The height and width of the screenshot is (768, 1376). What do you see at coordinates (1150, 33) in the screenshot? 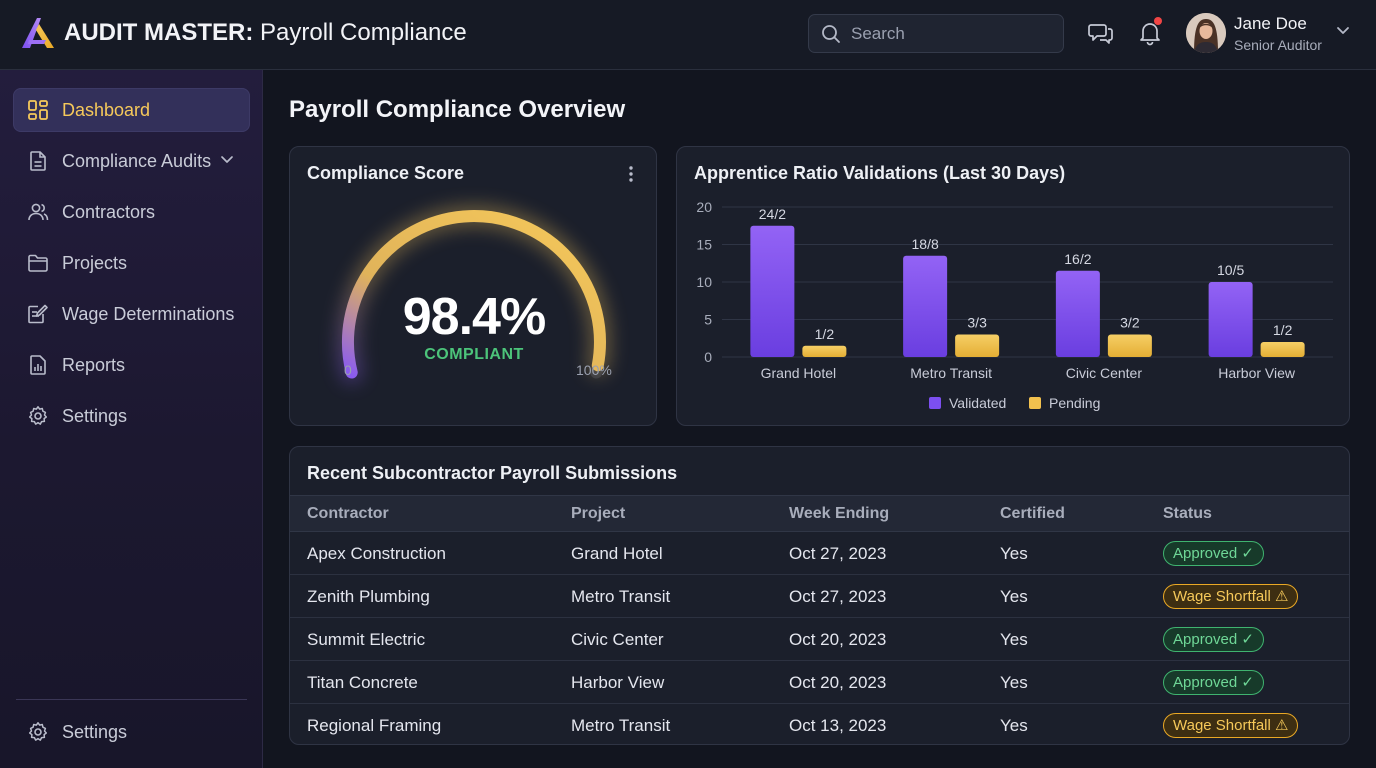
I see `bell-icon` at bounding box center [1150, 33].